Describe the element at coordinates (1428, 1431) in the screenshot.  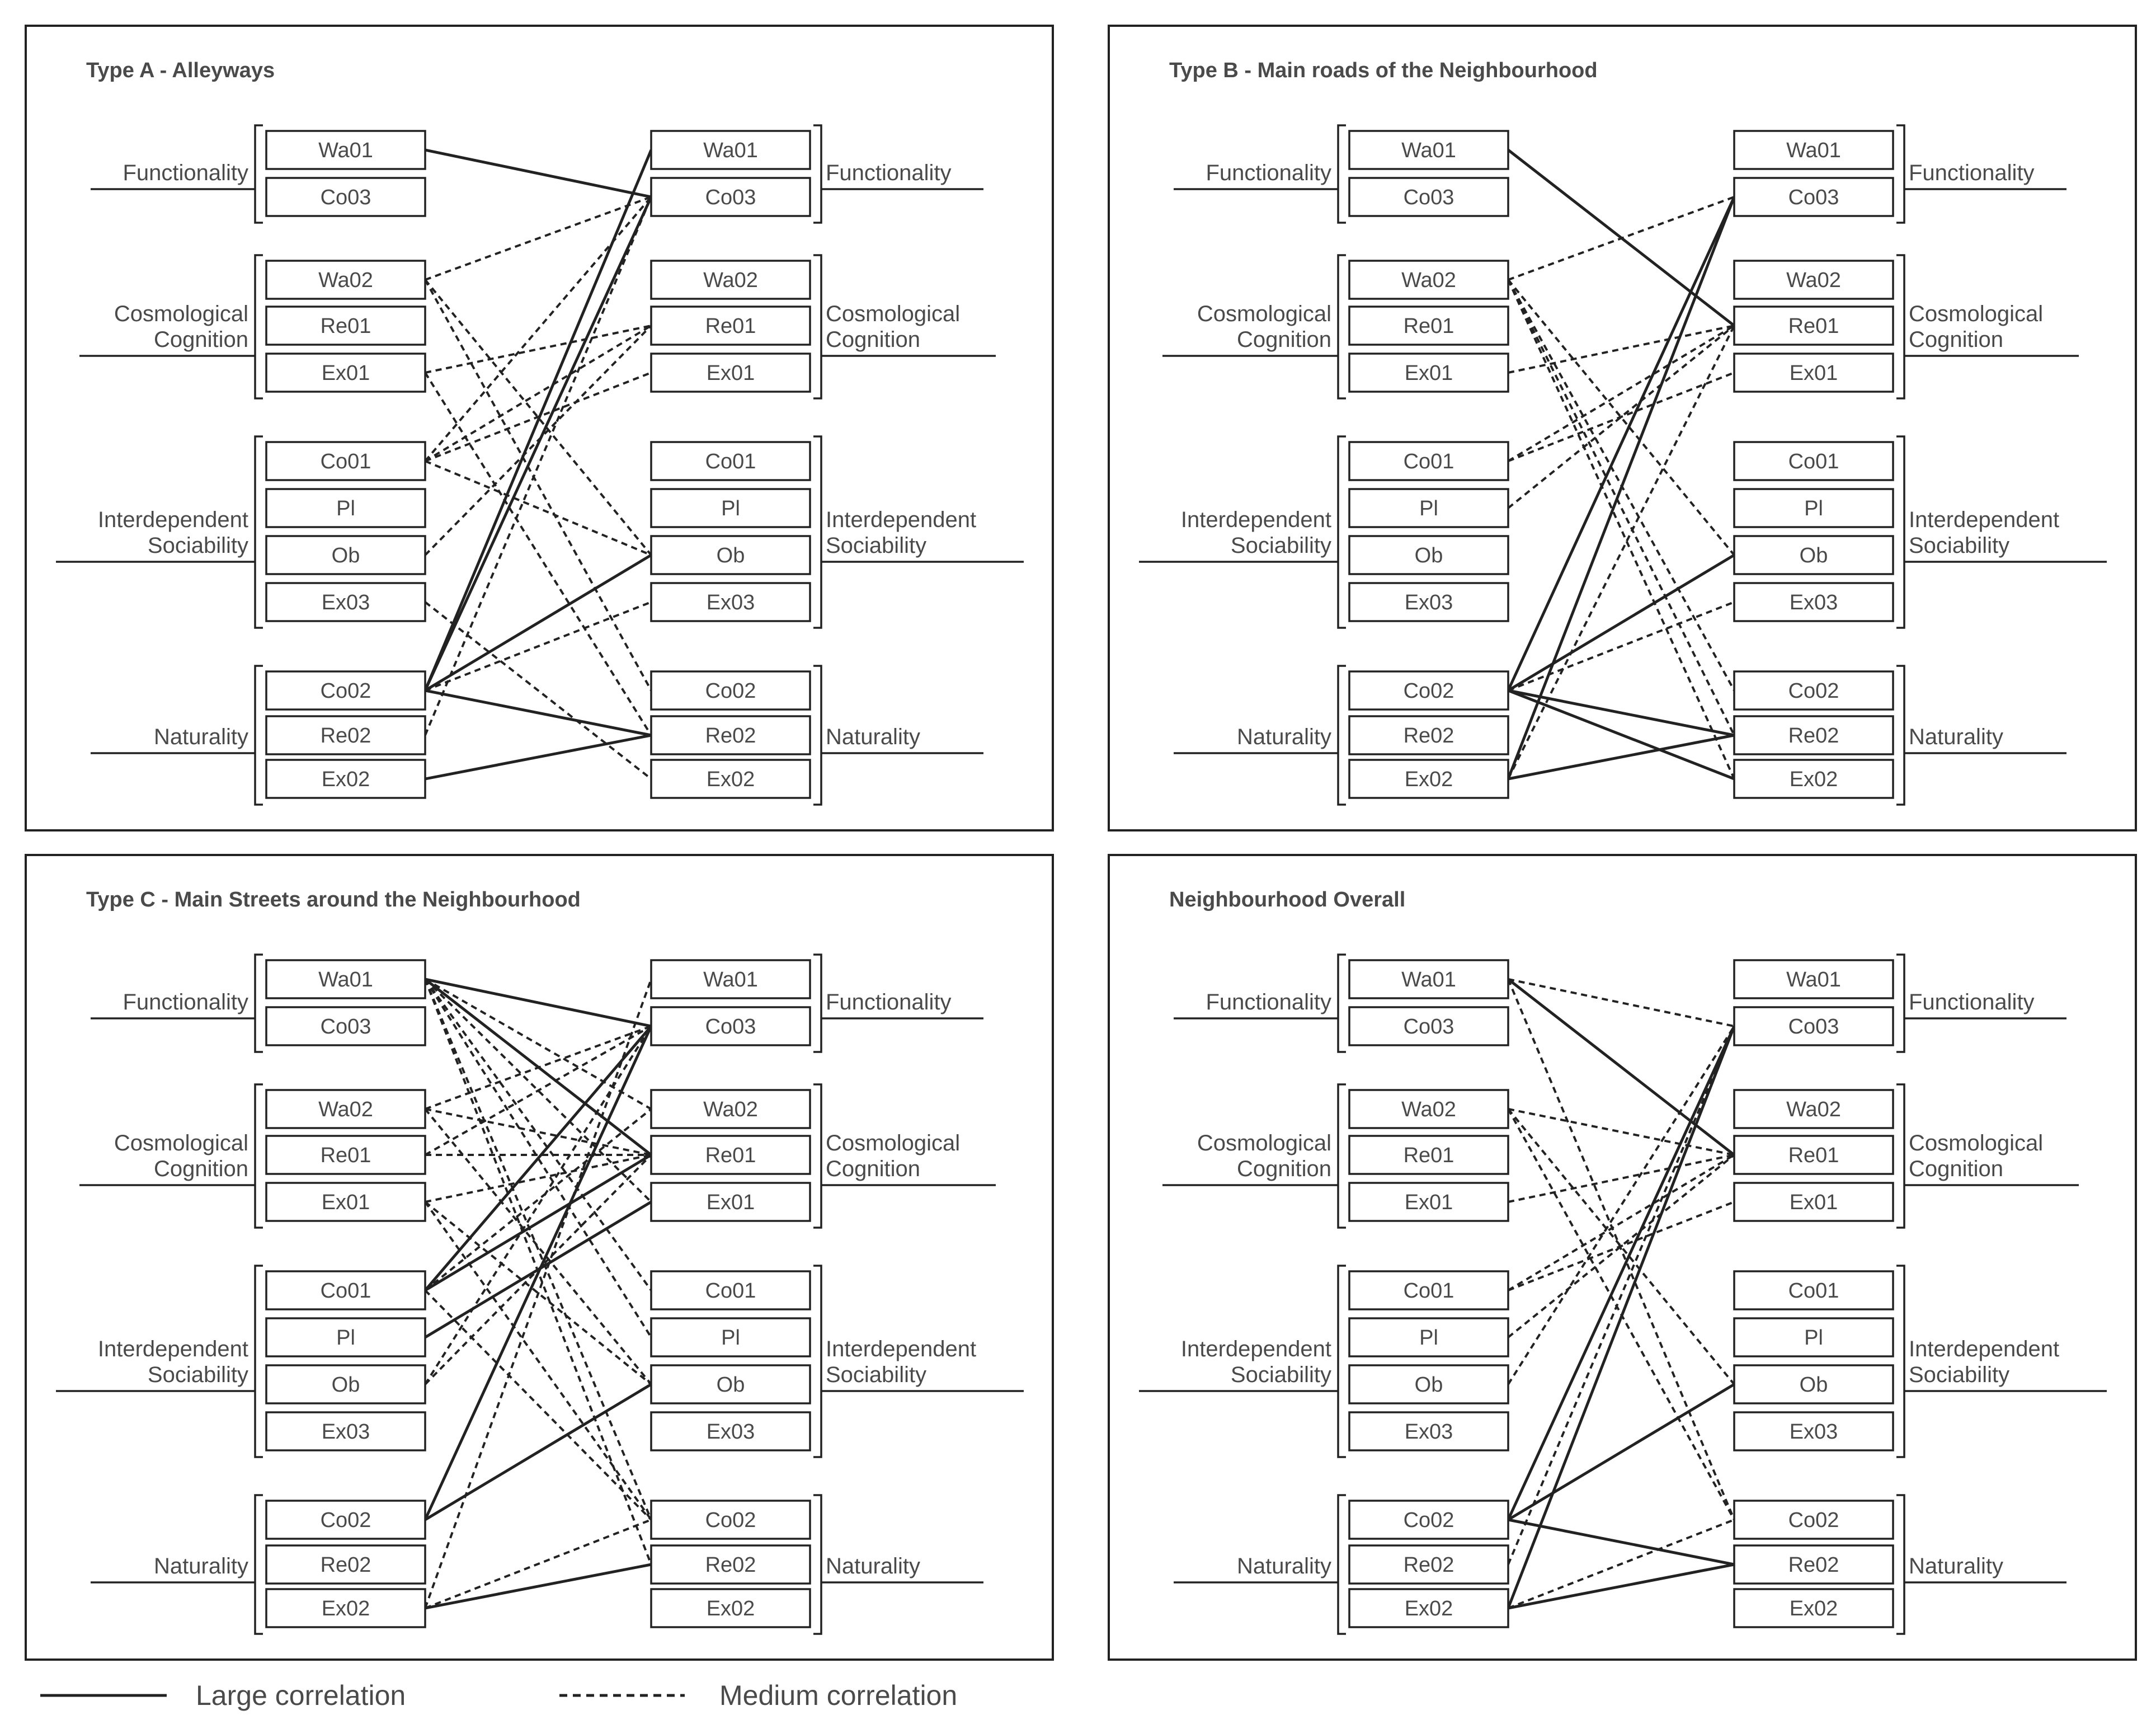
I see `left-node-Ex03: Ex03` at that location.